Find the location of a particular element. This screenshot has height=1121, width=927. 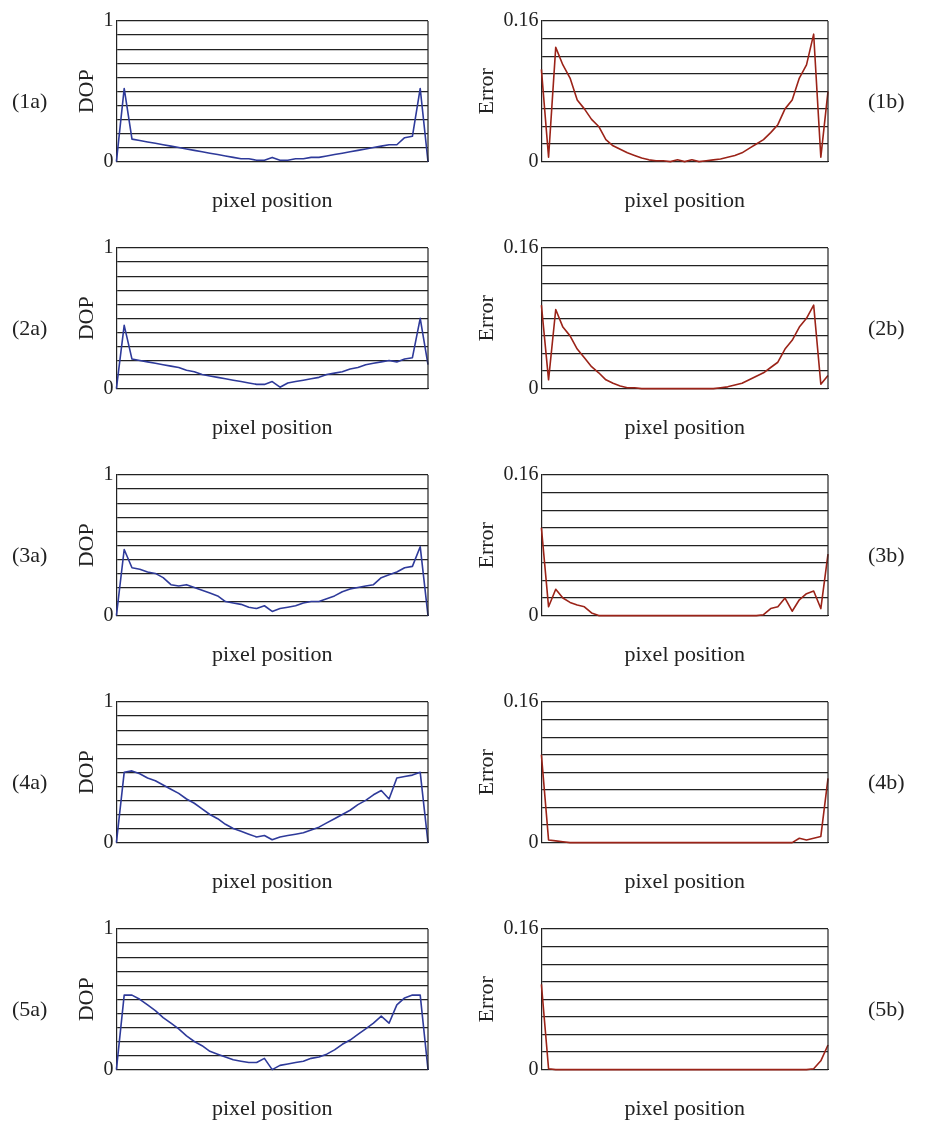

text: (2b) is located at coordinates (886, 328).